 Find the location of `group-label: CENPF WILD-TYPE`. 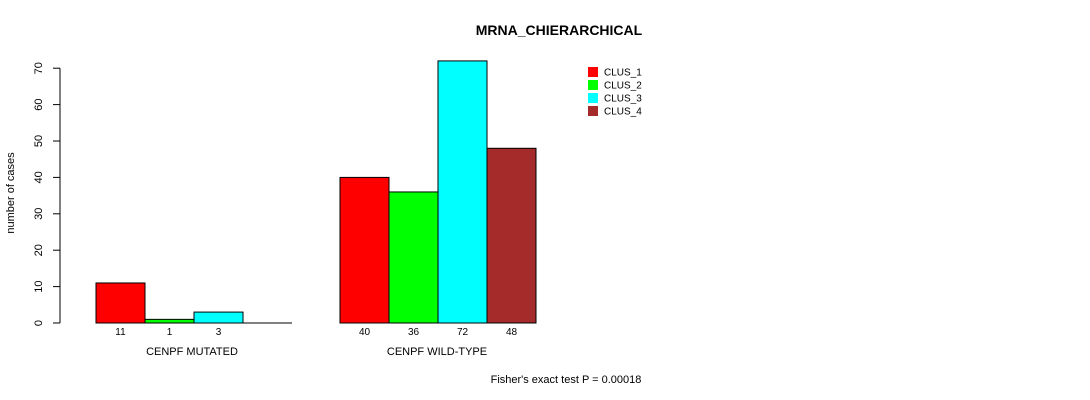

group-label: CENPF WILD-TYPE is located at coordinates (437, 352).